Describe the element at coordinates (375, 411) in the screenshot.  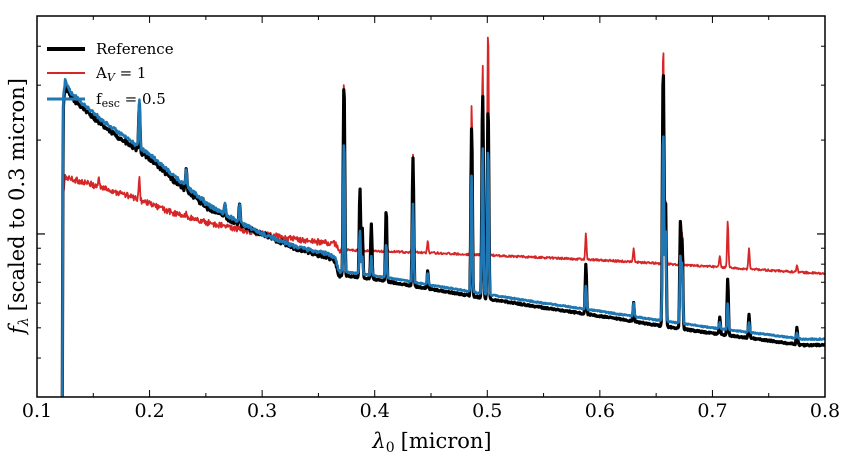
I see `x-tick-label: 0.4` at that location.